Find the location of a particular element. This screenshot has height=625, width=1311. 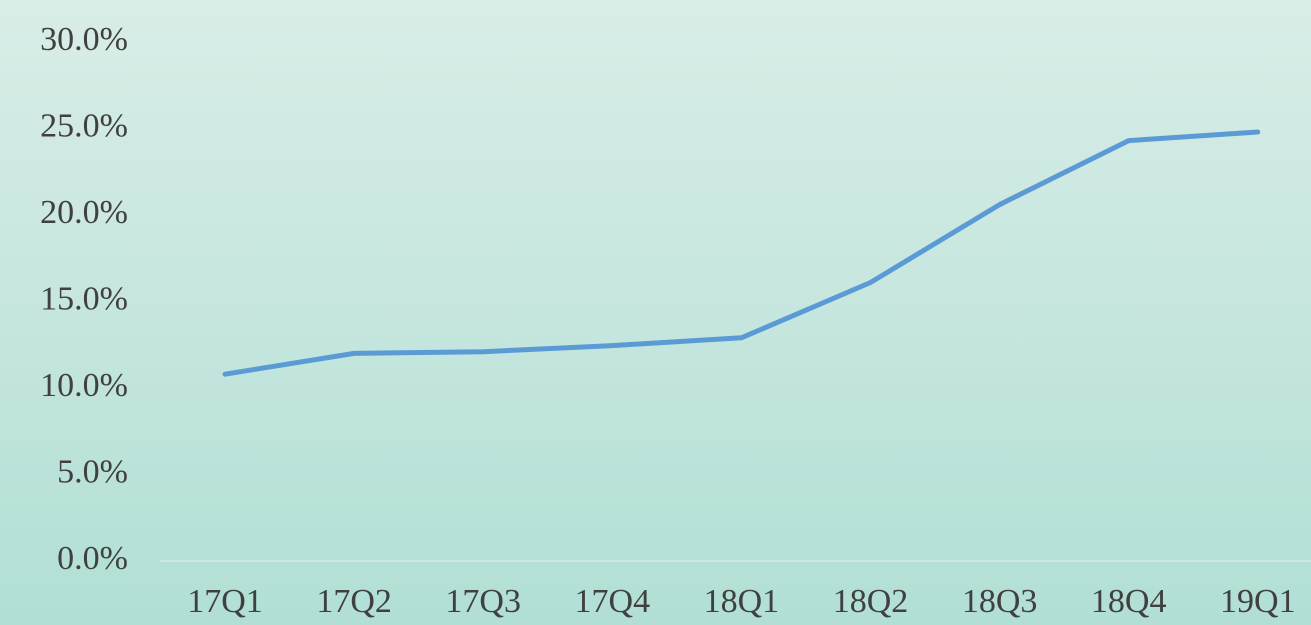

x-tick-label: 18Q4 is located at coordinates (1129, 601).